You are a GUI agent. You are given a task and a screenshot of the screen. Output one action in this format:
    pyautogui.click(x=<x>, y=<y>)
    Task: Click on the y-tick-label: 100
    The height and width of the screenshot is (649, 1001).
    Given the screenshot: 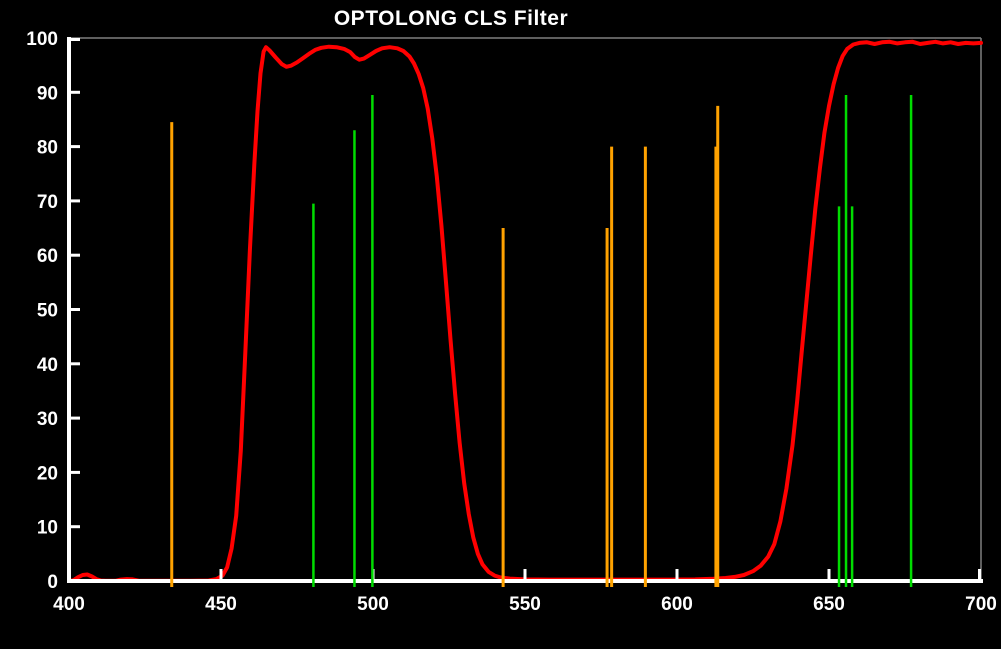 What is the action you would take?
    pyautogui.click(x=42, y=39)
    